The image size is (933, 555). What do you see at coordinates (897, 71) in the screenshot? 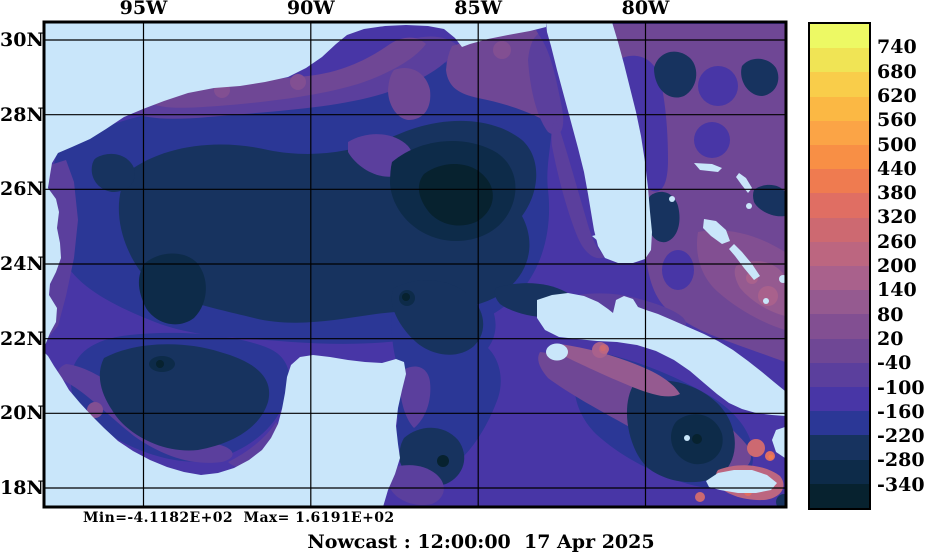
I see `colorbar-tick-label: 680` at bounding box center [897, 71].